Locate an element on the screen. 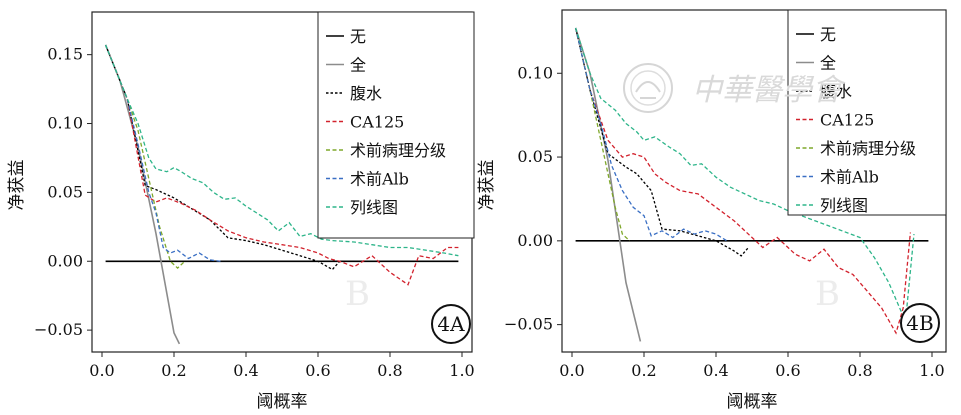 This screenshot has width=961, height=415. watermark: 中華醫學會 is located at coordinates (734, 88).